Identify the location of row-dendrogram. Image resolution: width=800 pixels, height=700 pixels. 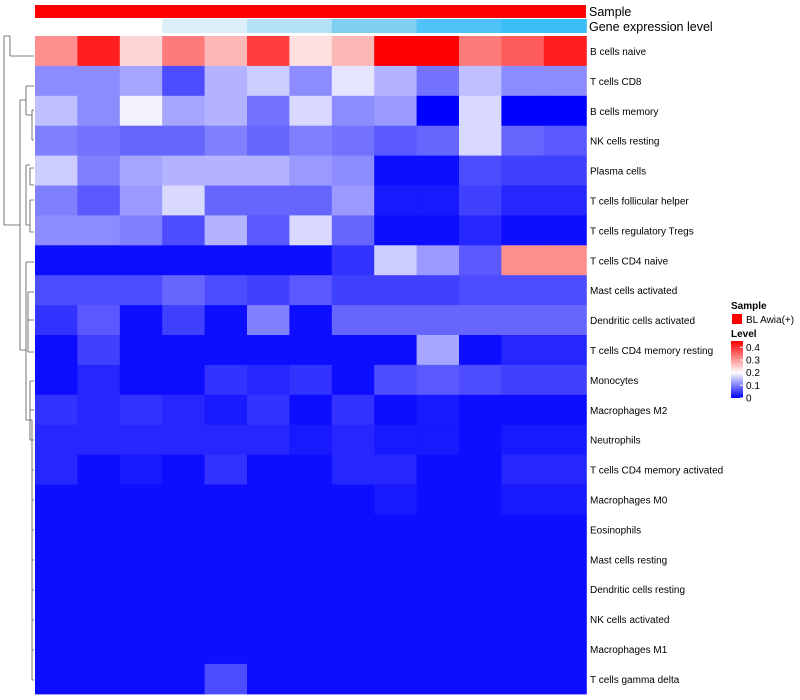
(18, 358).